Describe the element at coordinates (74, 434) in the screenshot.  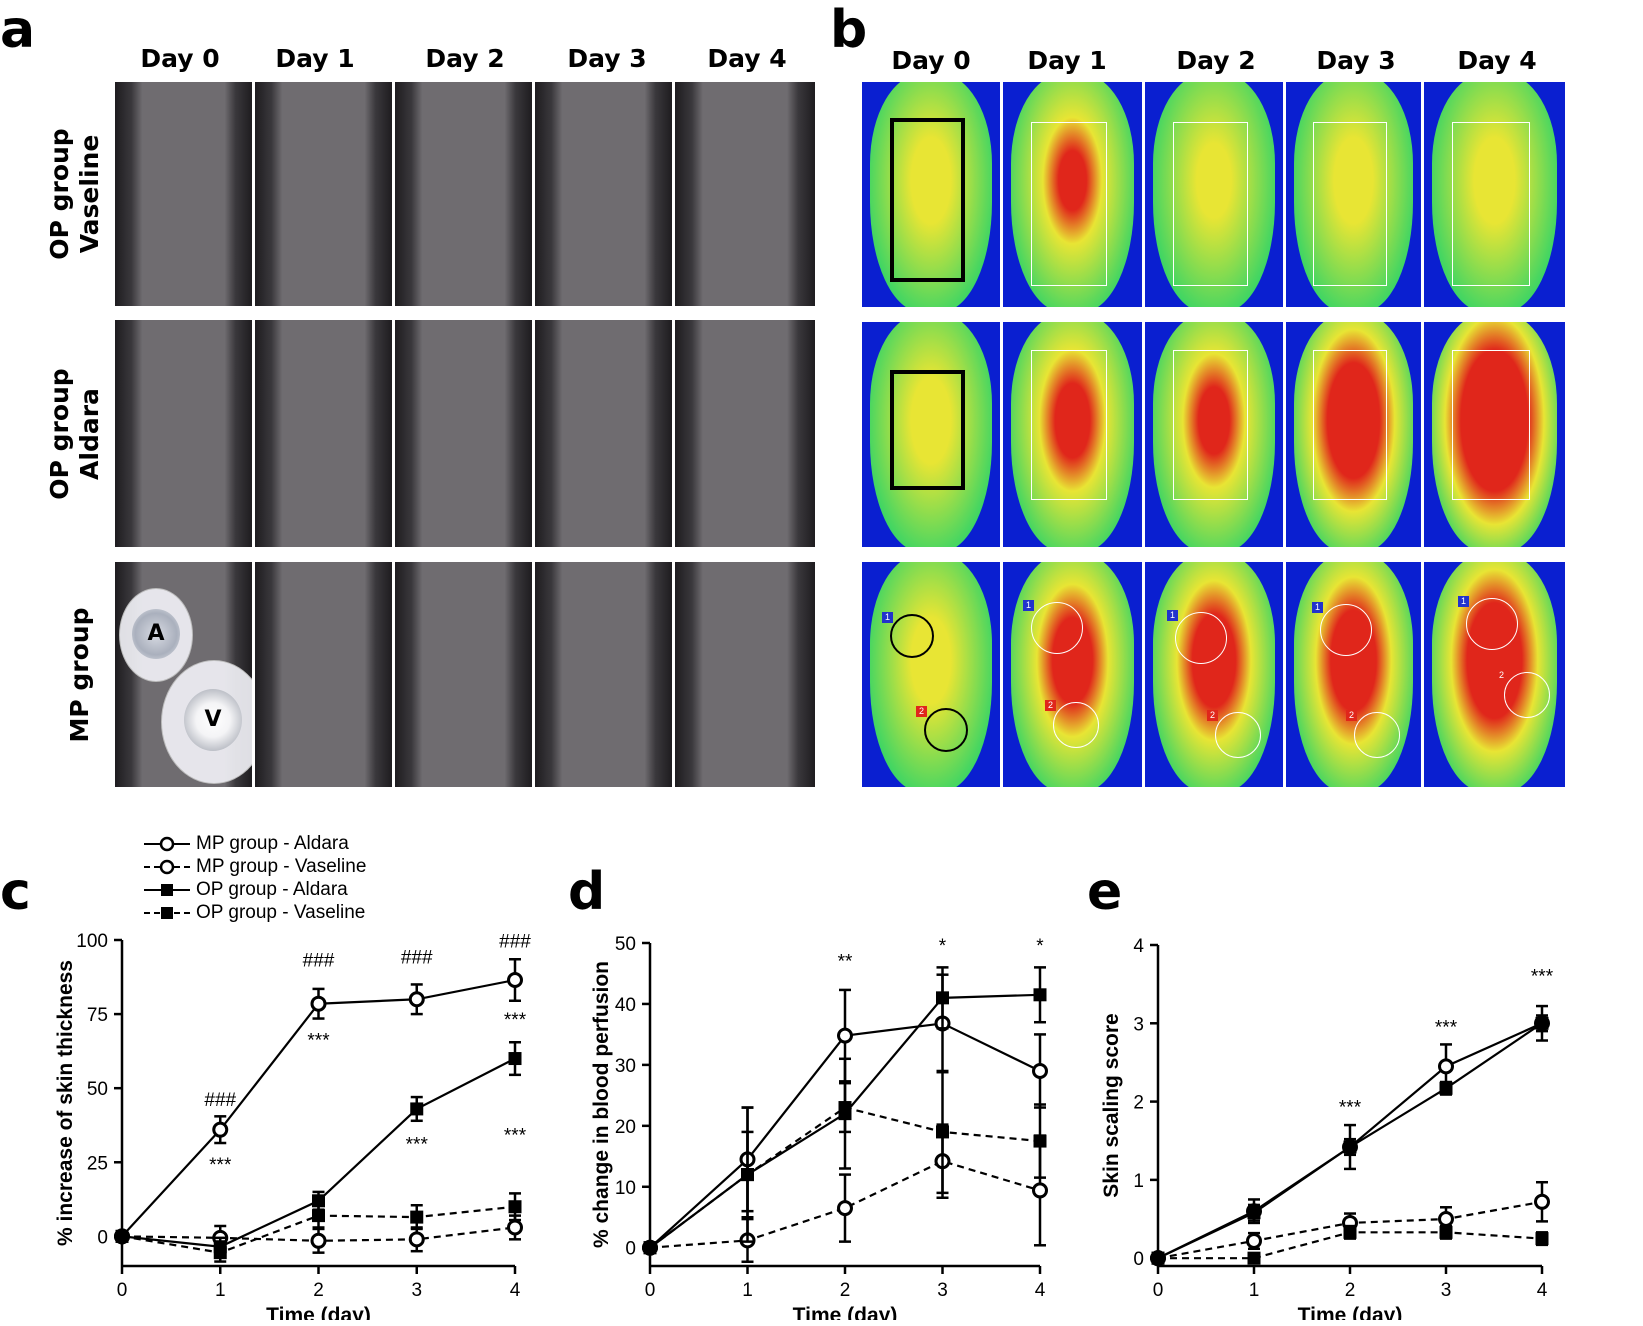
I see `row-label-op-aldara: OP group Aldara` at that location.